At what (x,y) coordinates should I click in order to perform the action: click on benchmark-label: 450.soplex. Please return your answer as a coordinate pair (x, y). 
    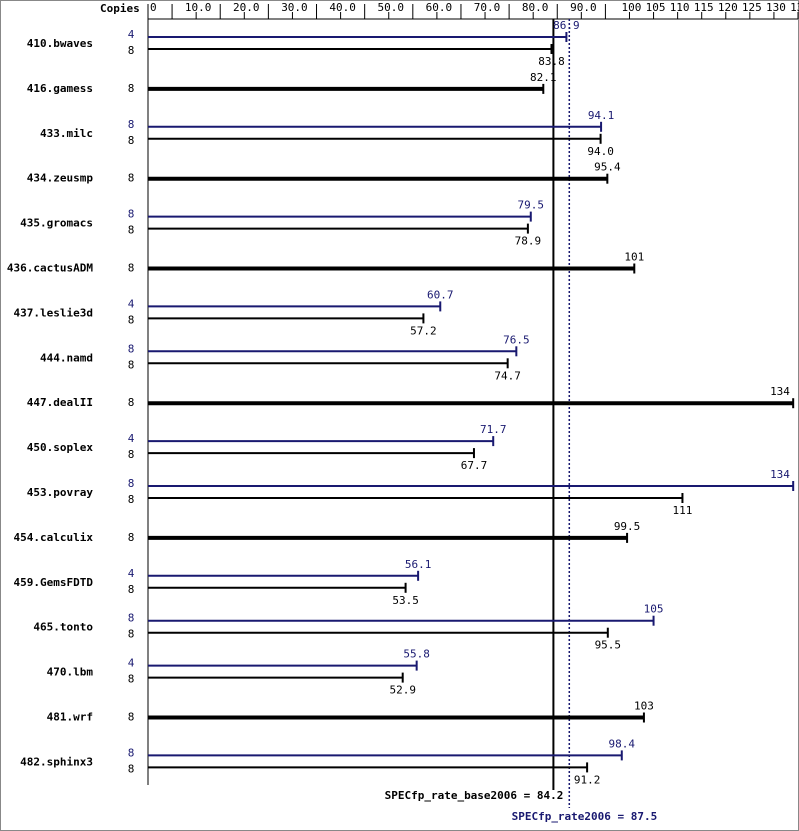
    Looking at the image, I should click on (60, 447).